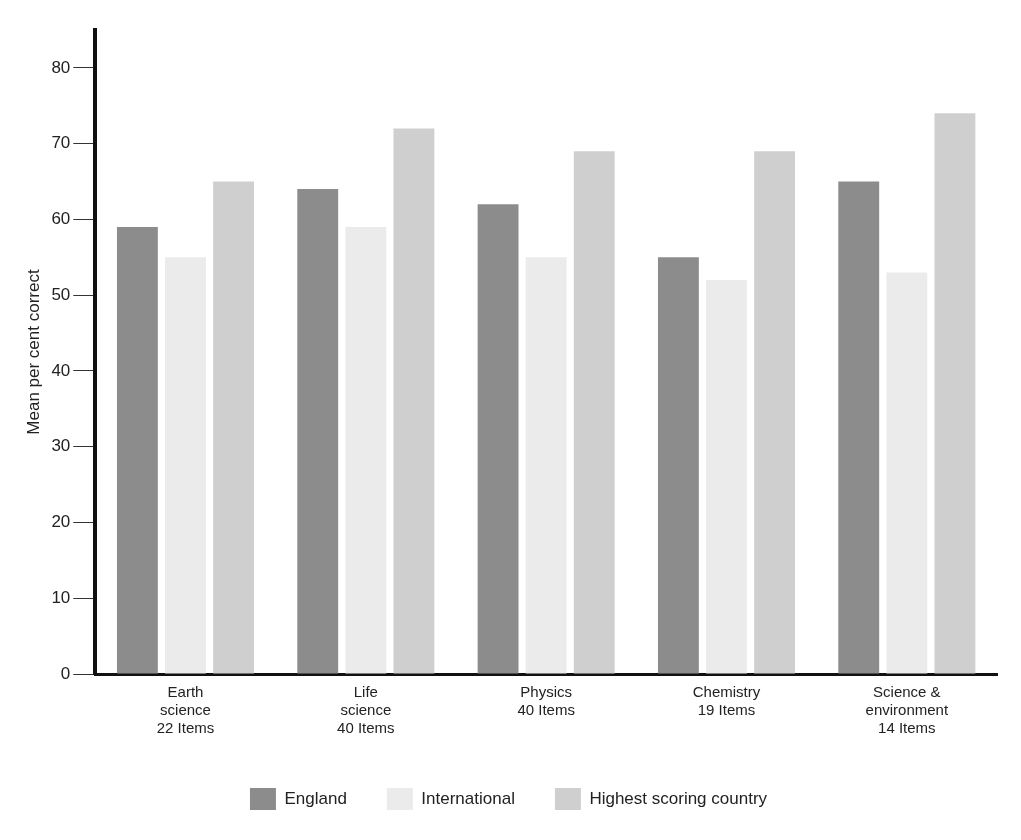 The width and height of the screenshot is (1021, 840). Describe the element at coordinates (678, 798) in the screenshot. I see `legend-label: Highest scoring country` at that location.